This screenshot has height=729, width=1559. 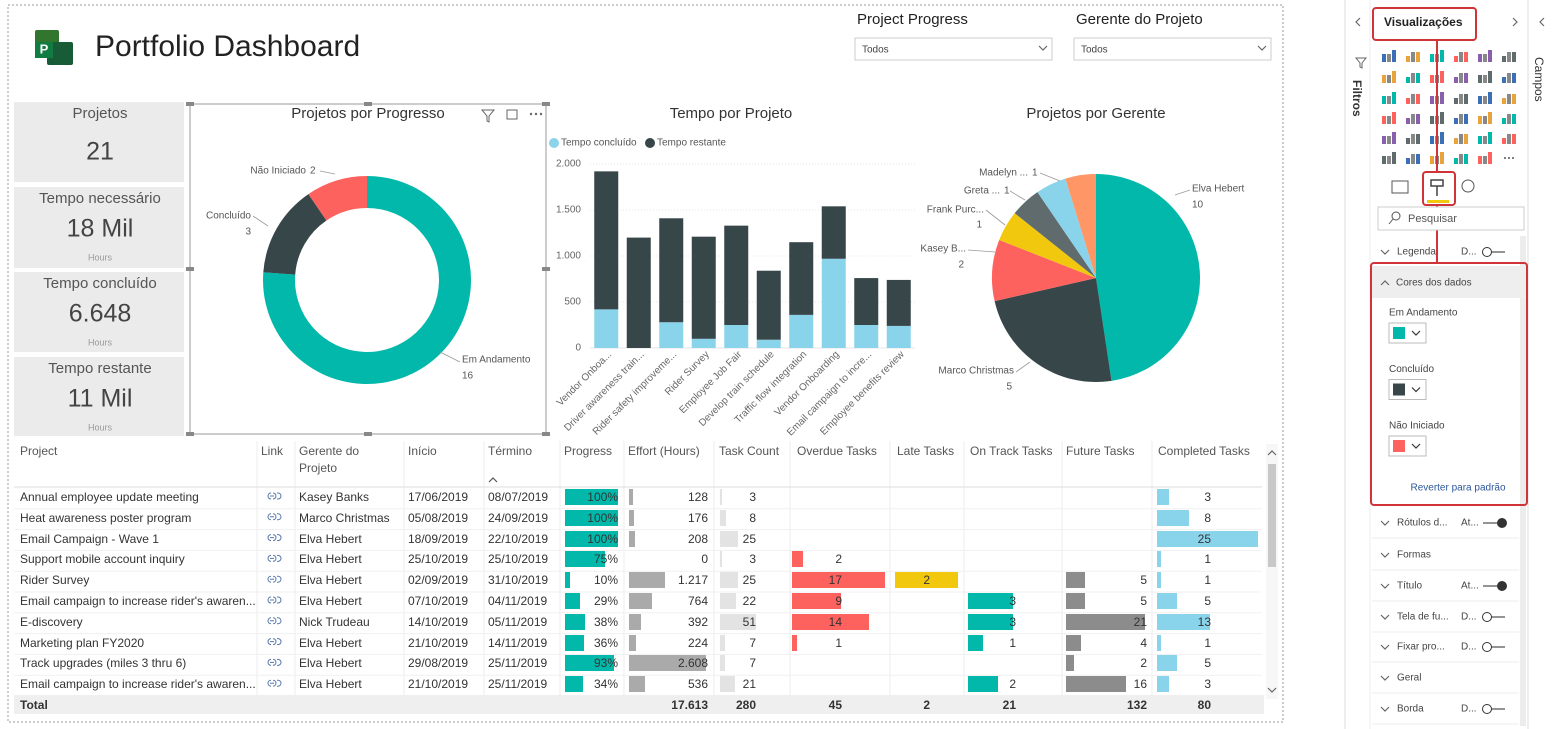 What do you see at coordinates (749, 451) in the screenshot?
I see `column-header: Task Count` at bounding box center [749, 451].